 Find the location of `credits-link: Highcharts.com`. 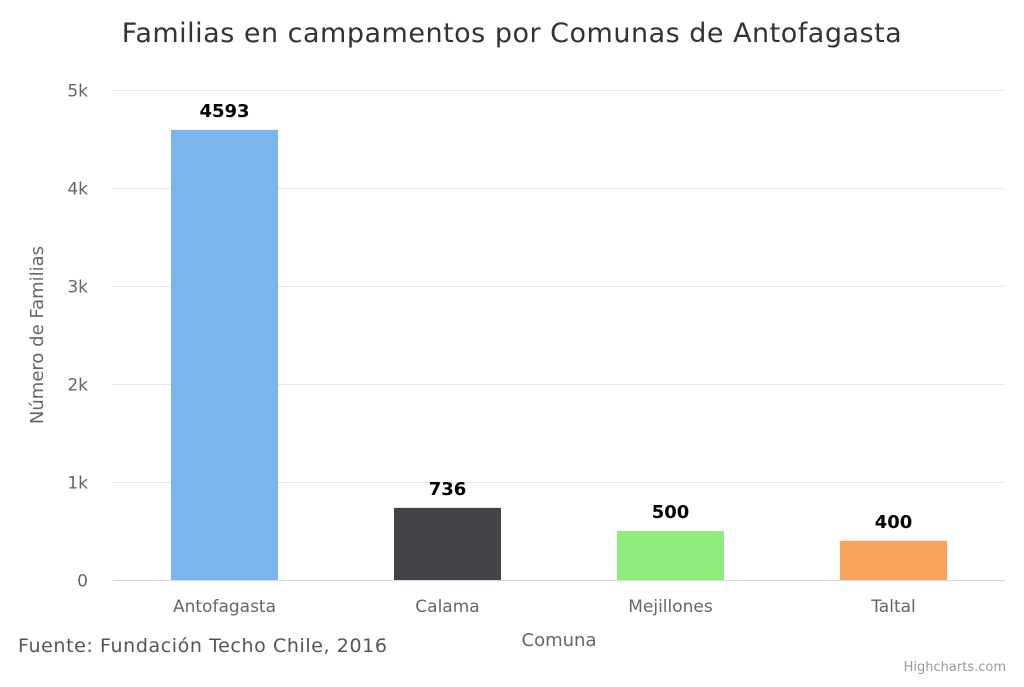

credits-link: Highcharts.com is located at coordinates (954, 667).